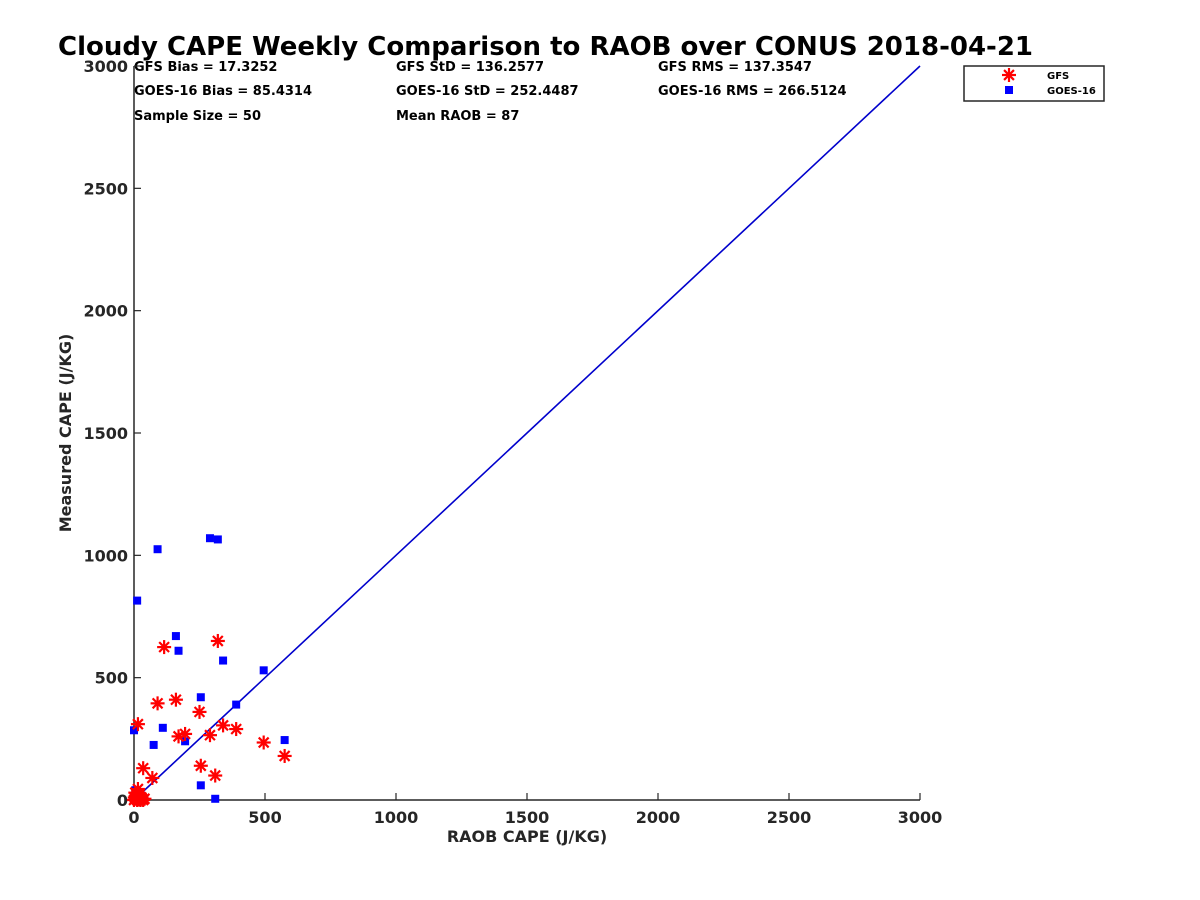  I want to click on stat-mean-raob: Mean RAOB = 87, so click(457, 116).